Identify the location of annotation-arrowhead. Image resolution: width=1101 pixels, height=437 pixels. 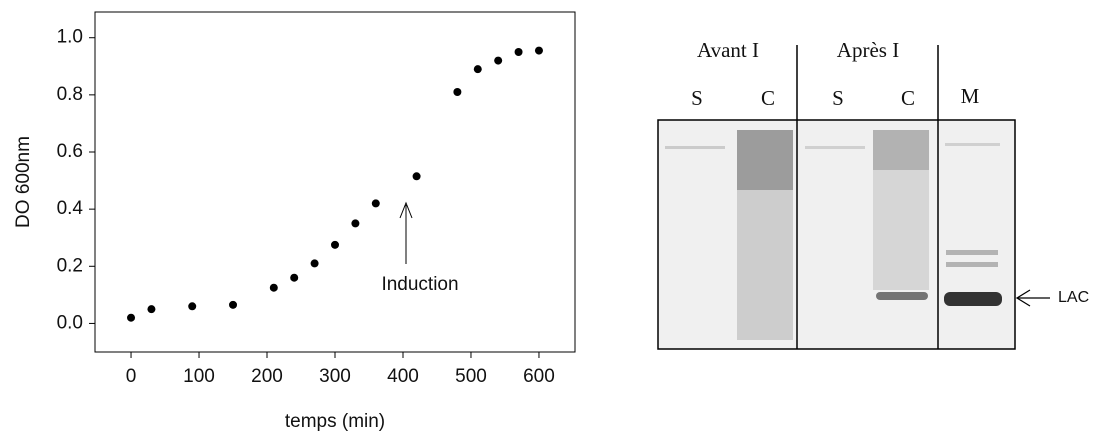
(406, 210).